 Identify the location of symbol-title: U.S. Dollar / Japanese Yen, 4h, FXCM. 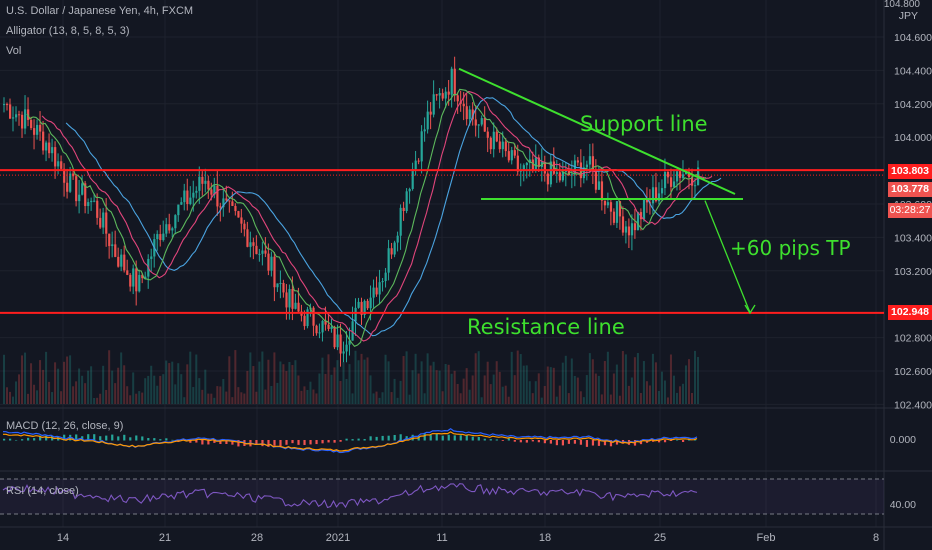
(100, 11).